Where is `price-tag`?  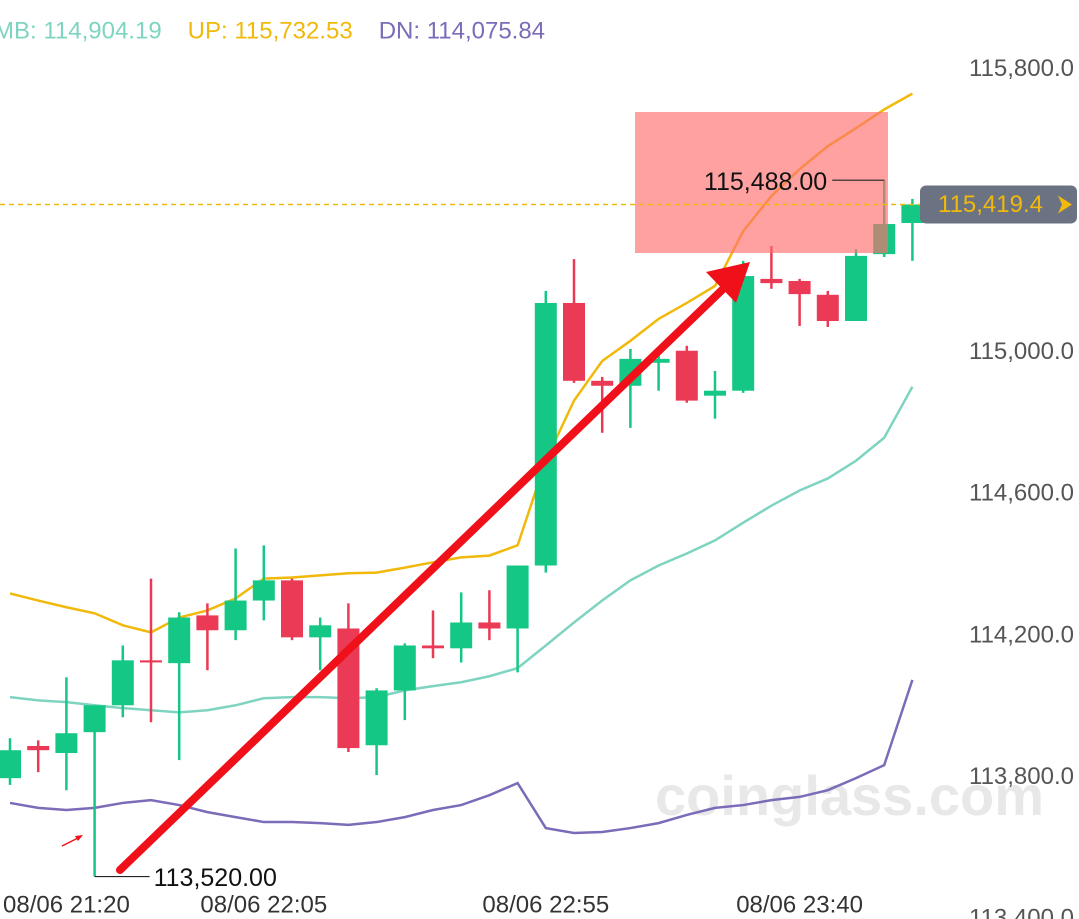
price-tag is located at coordinates (998, 204).